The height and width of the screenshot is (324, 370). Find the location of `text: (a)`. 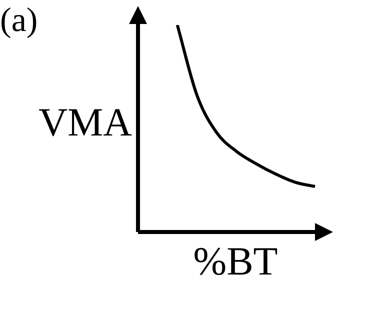

text: (a) is located at coordinates (19, 20).